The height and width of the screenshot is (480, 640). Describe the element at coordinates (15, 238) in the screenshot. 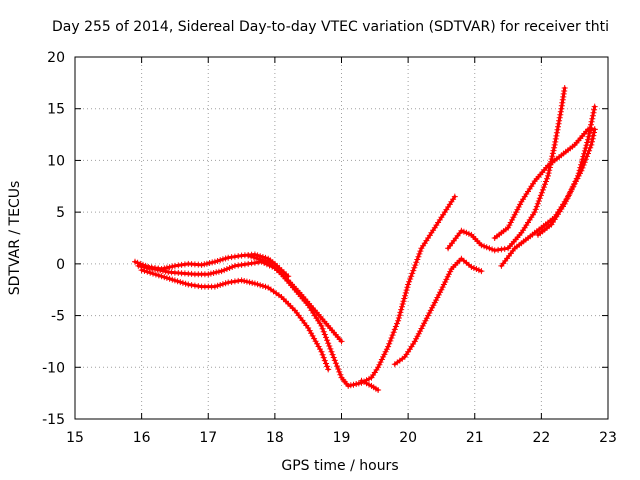

I see `y-axis-title: SDTVAR / TECUs` at that location.